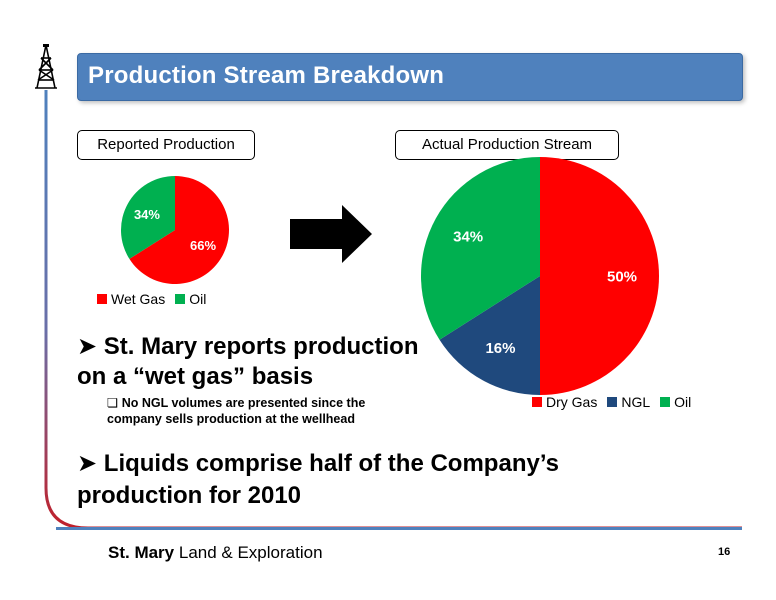 This screenshot has width=776, height=600. I want to click on reported-legend: Wet Gas Oil, so click(156, 299).